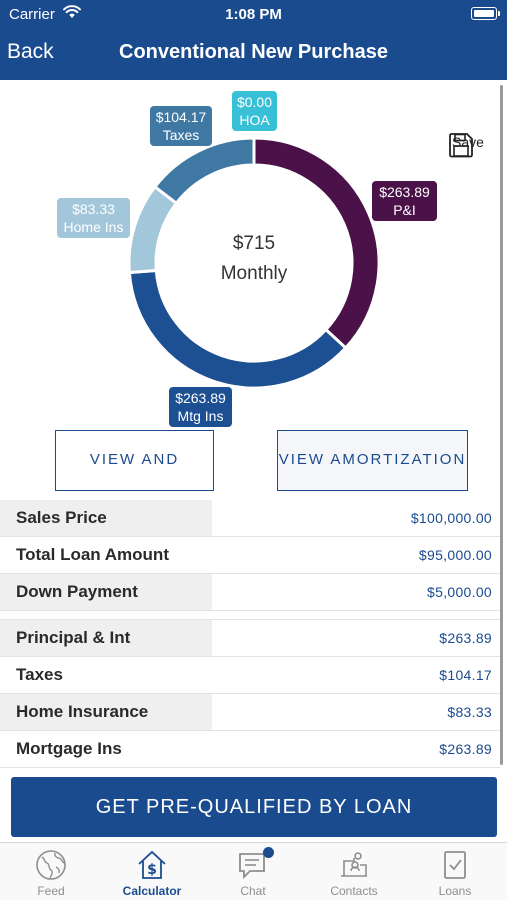  I want to click on tab-chat: Chat, so click(253, 872).